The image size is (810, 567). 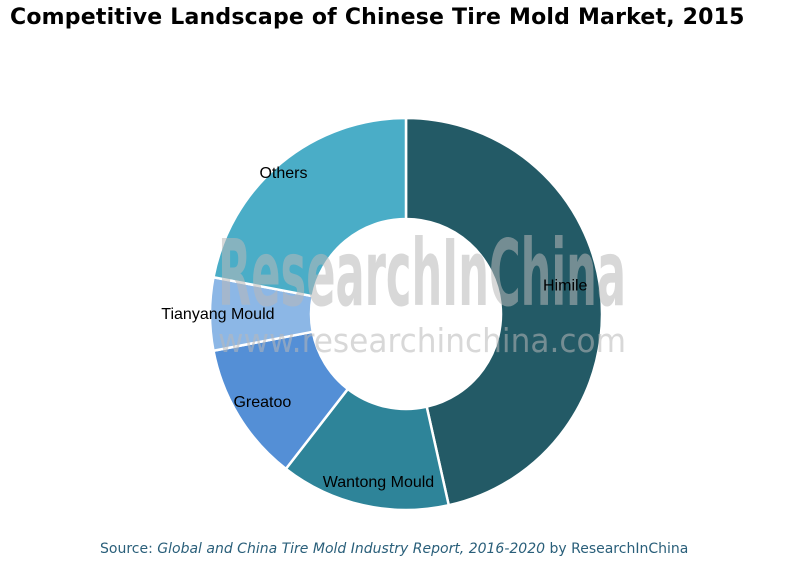 What do you see at coordinates (565, 285) in the screenshot?
I see `slice-label-himile: Himile` at bounding box center [565, 285].